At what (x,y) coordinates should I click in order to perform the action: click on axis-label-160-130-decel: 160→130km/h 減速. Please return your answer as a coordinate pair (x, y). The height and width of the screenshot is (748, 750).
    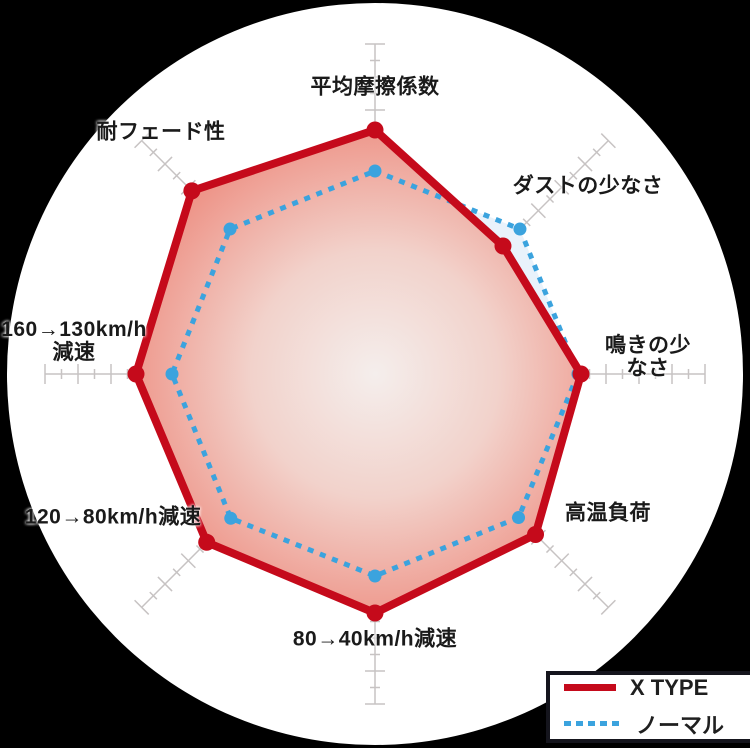
    Looking at the image, I should click on (74, 340).